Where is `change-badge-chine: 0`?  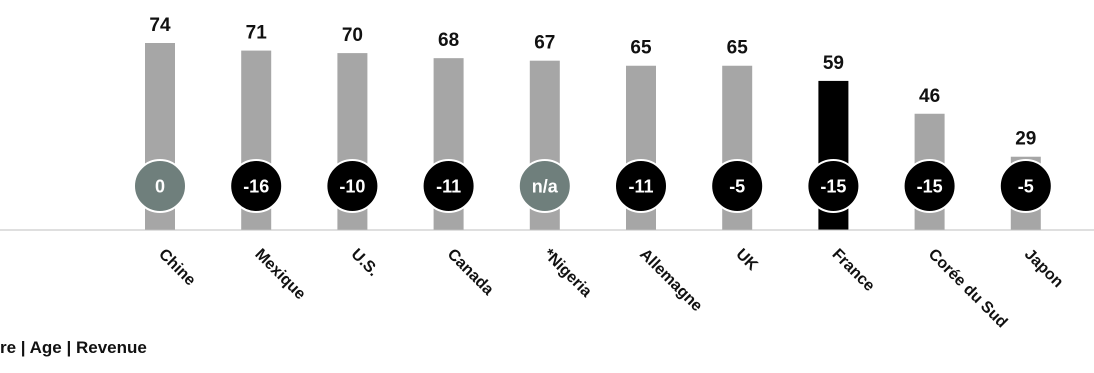 change-badge-chine: 0 is located at coordinates (160, 186).